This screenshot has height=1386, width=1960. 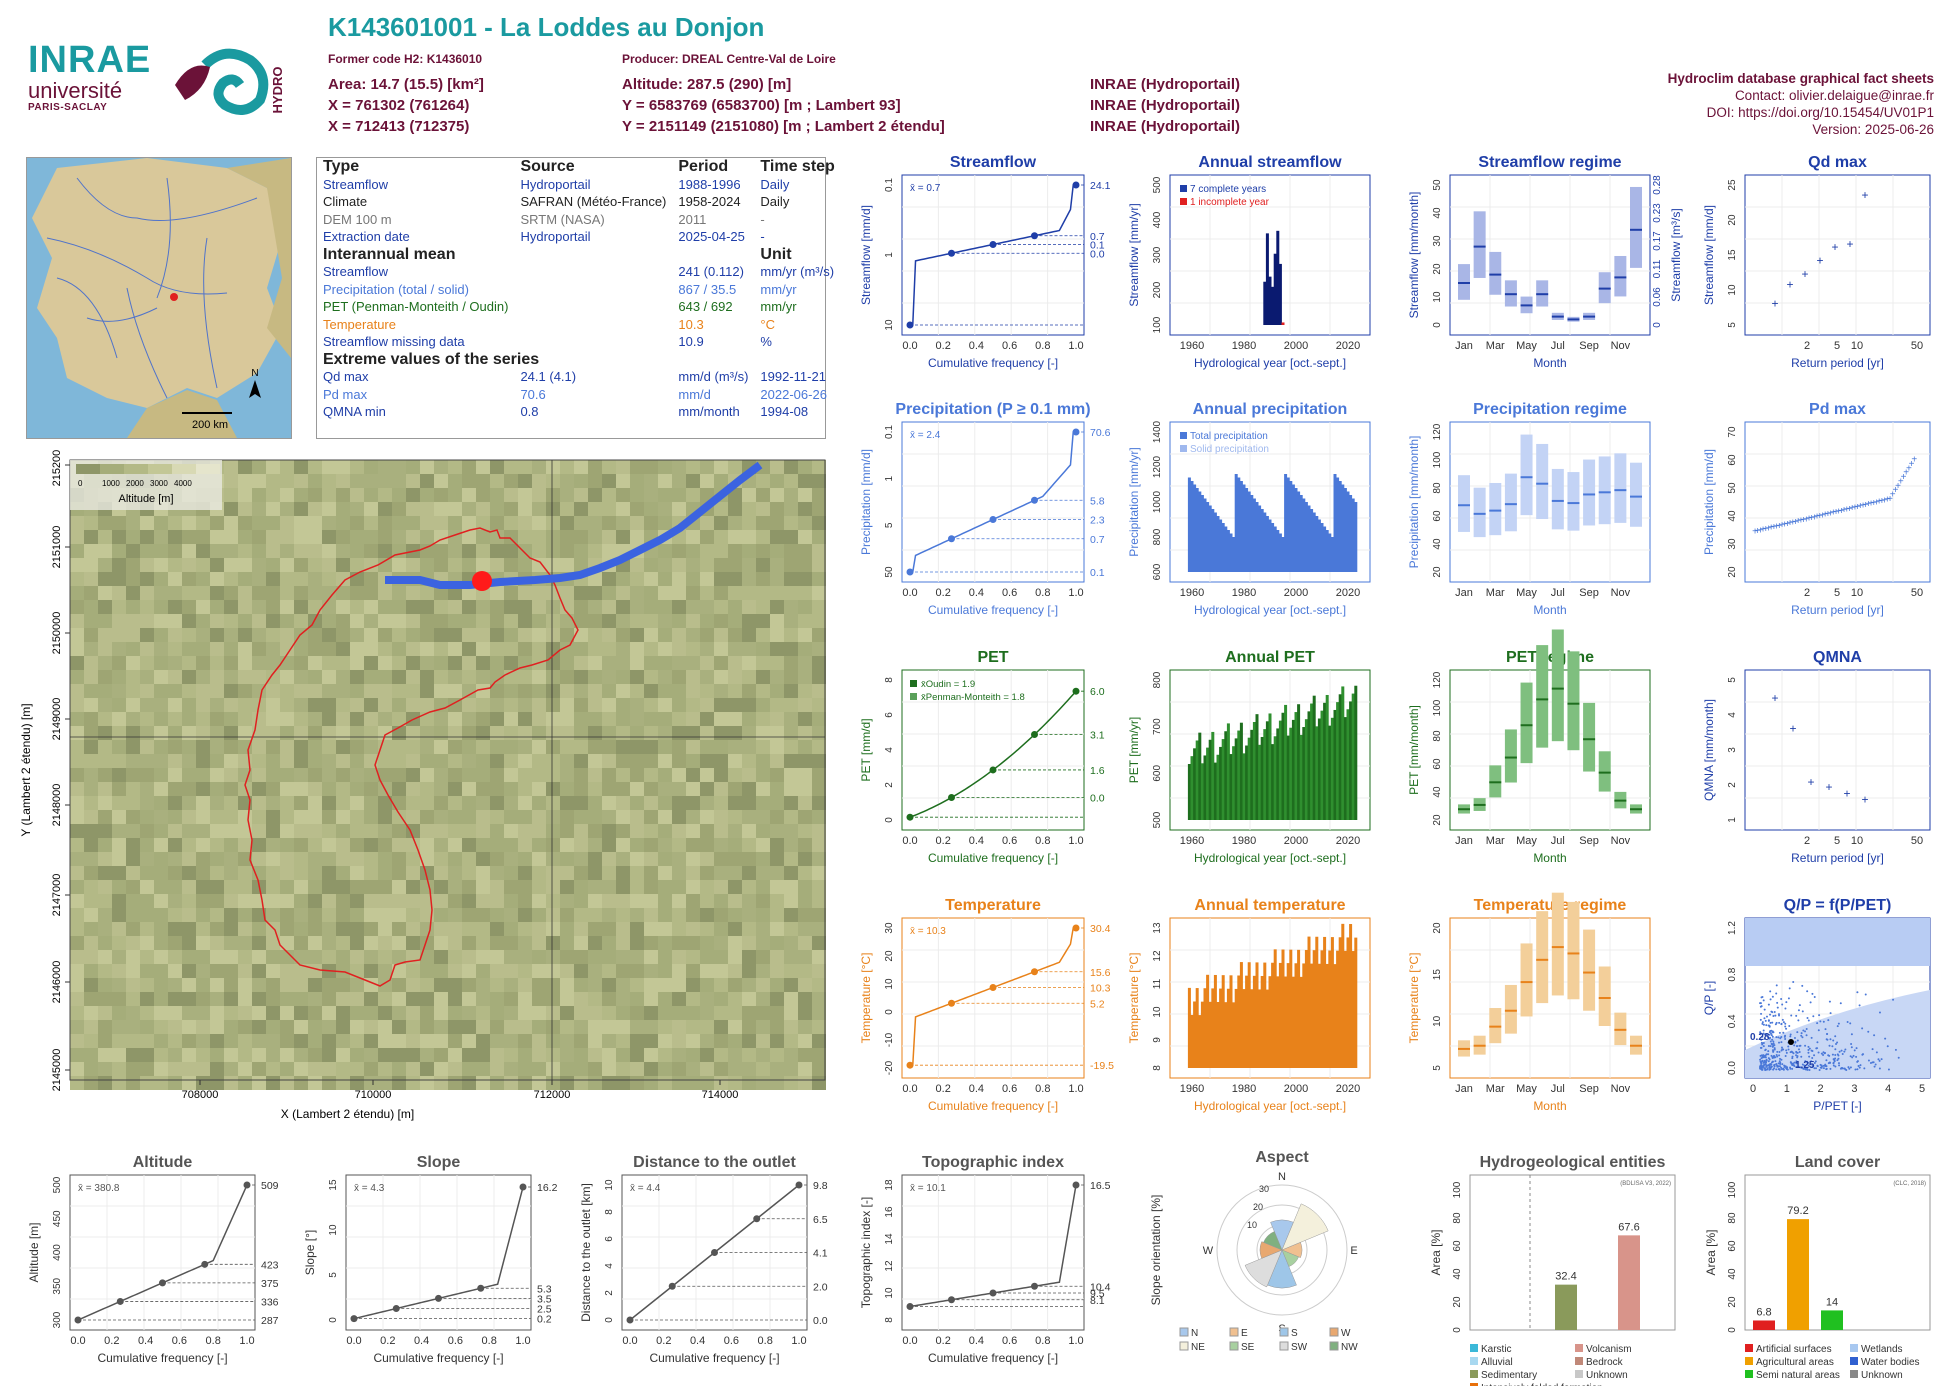 What do you see at coordinates (768, 324) in the screenshot?
I see `info-cell: °C` at bounding box center [768, 324].